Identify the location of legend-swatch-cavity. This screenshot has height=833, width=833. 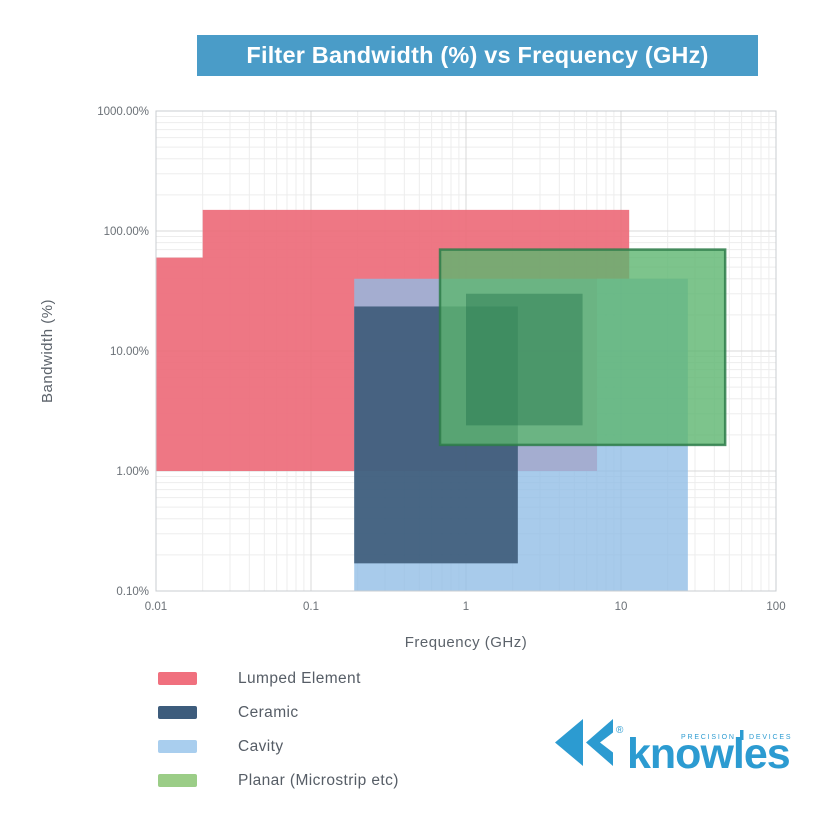
(177, 746).